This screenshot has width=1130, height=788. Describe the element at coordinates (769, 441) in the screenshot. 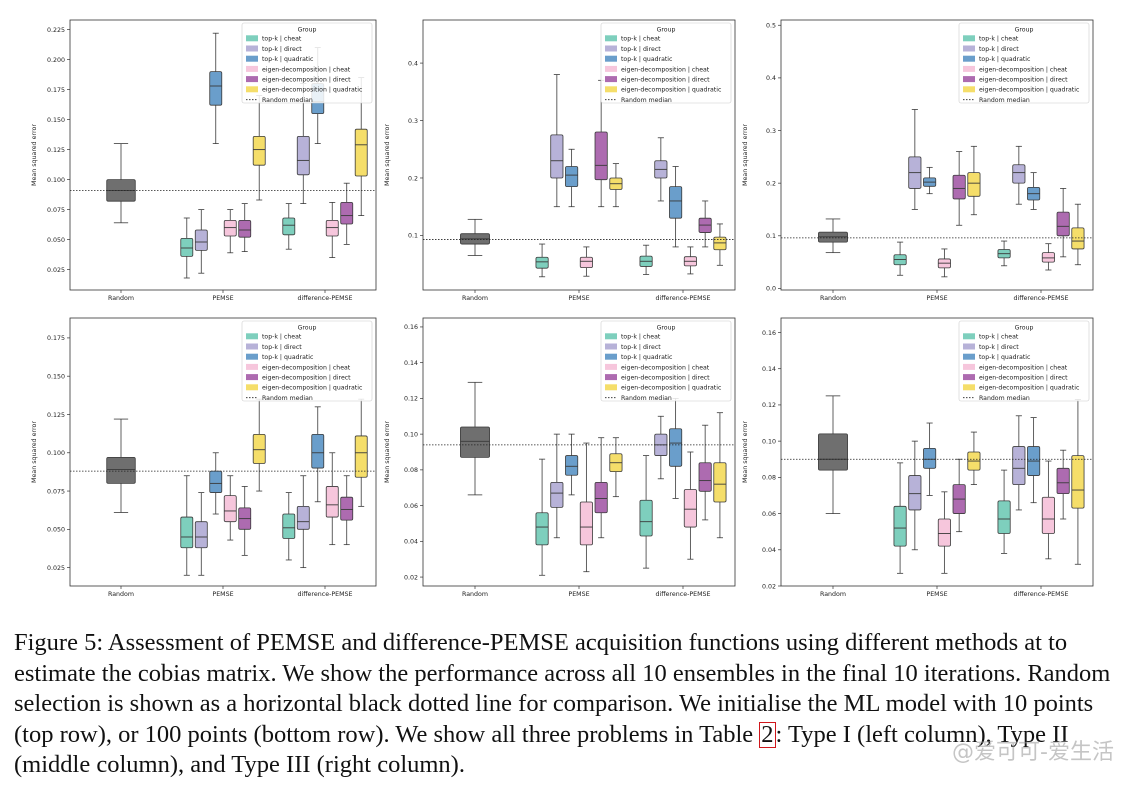

I see `y-tick-label: 0.10` at that location.